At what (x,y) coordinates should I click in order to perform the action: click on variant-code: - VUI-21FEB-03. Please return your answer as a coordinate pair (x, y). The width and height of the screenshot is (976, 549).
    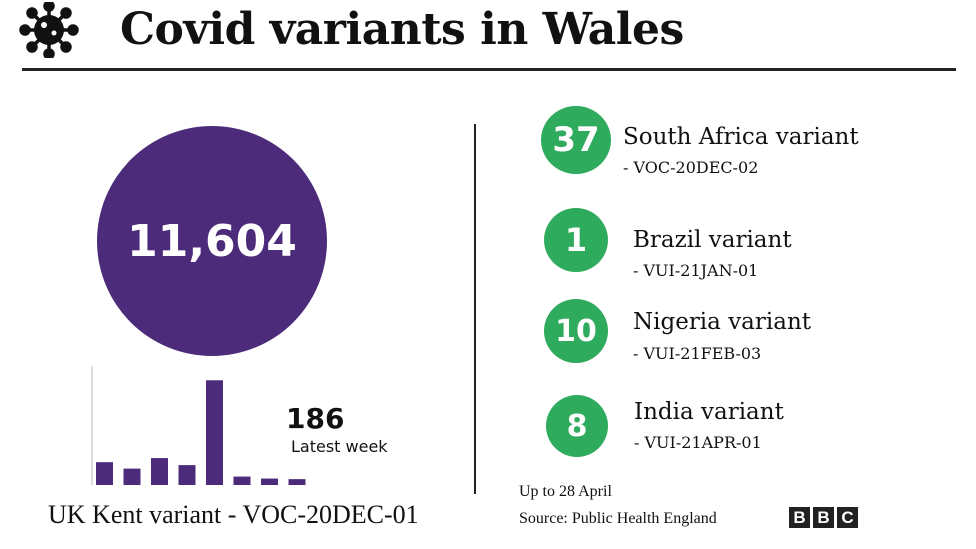
    Looking at the image, I should click on (697, 353).